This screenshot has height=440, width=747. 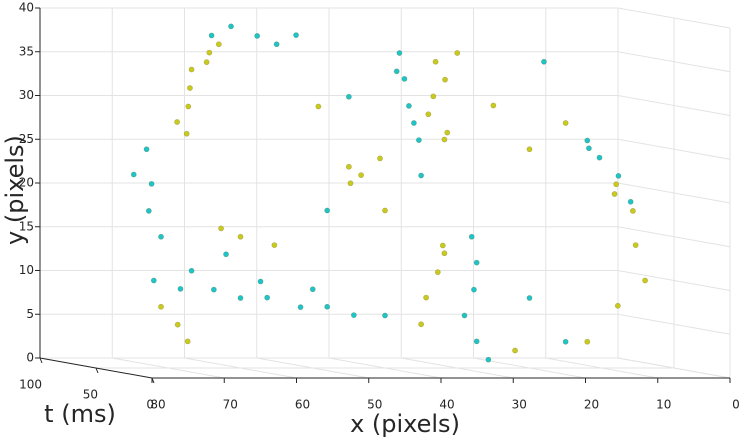 What do you see at coordinates (30, 314) in the screenshot?
I see `y-tick-label: 5` at bounding box center [30, 314].